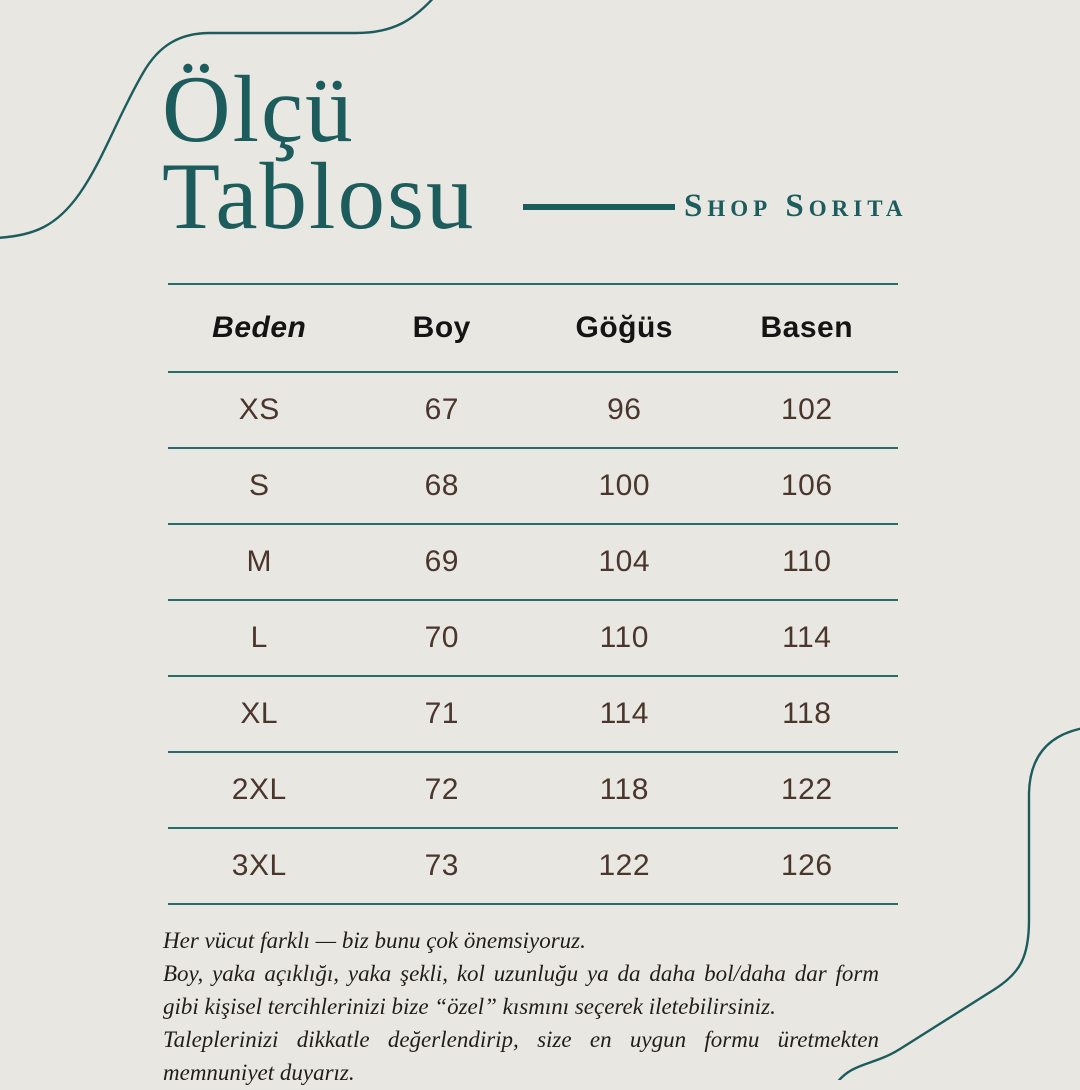 Image resolution: width=1080 pixels, height=1090 pixels. Describe the element at coordinates (796, 206) in the screenshot. I see `brand-name: Shop Sorita` at that location.